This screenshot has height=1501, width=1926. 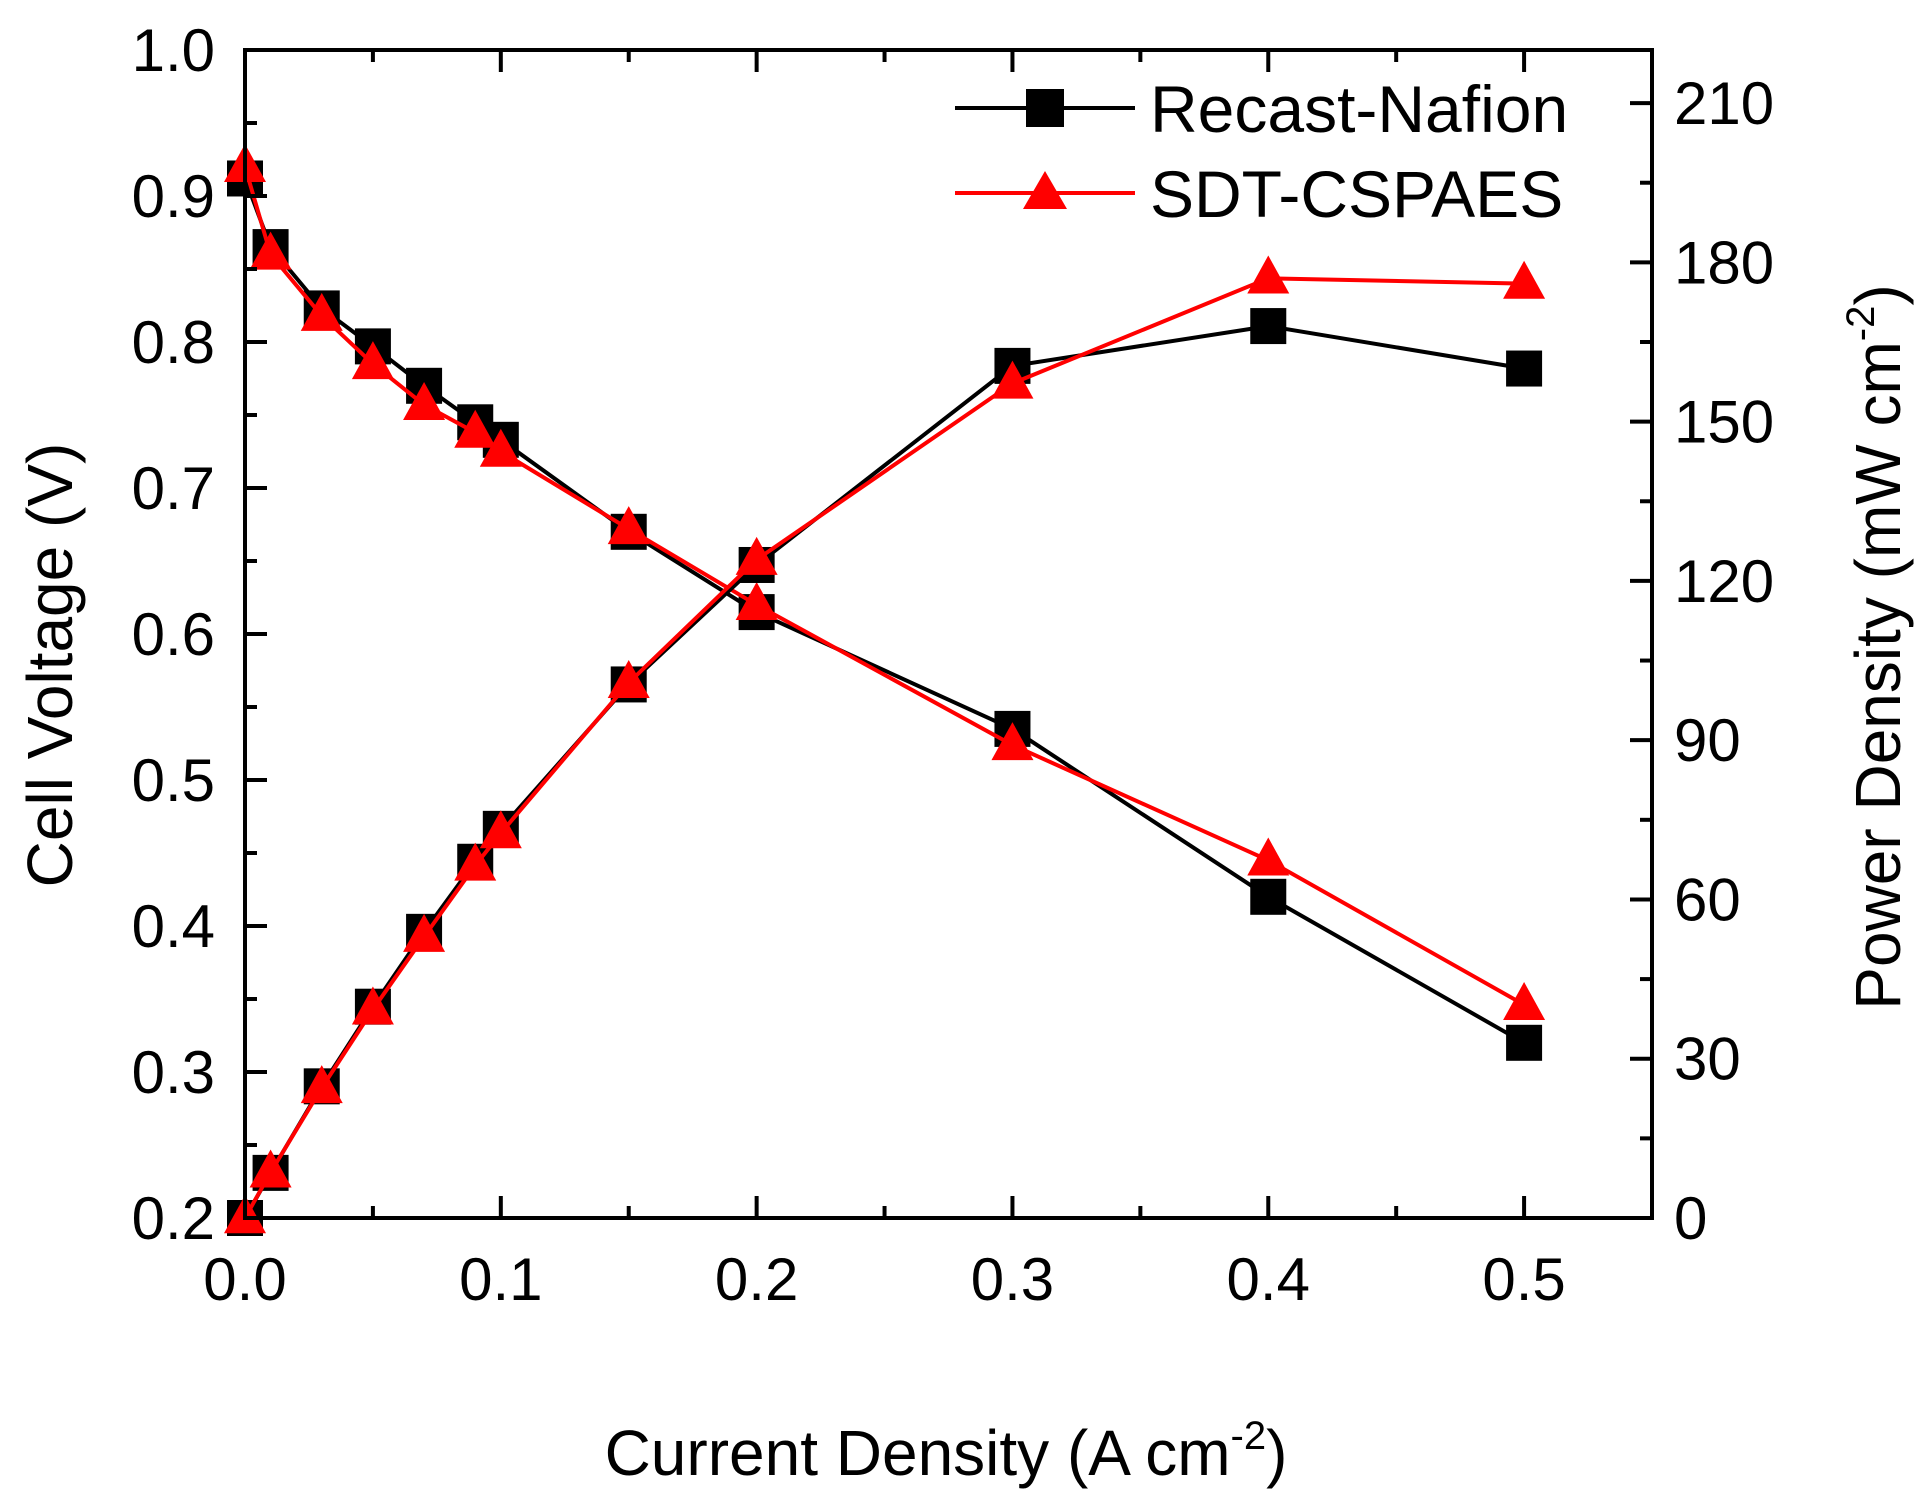 I want to click on x-tick-label: 0.5, so click(x=1523, y=1279).